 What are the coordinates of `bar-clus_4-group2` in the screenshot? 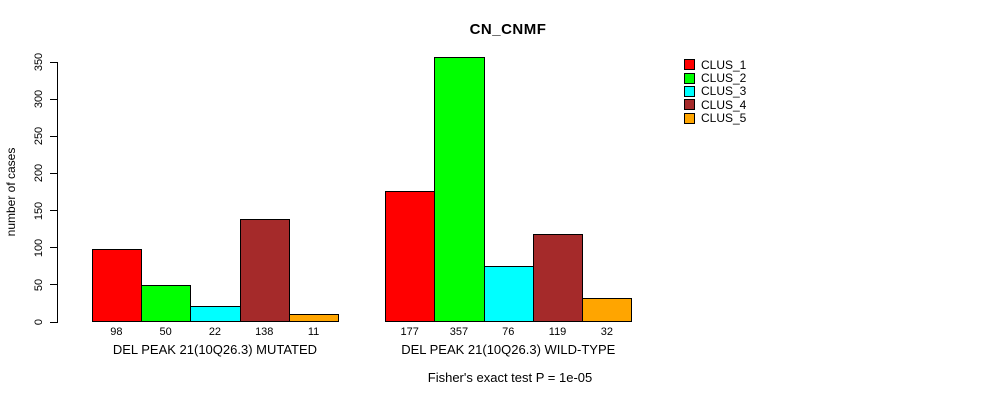 It's located at (558, 277).